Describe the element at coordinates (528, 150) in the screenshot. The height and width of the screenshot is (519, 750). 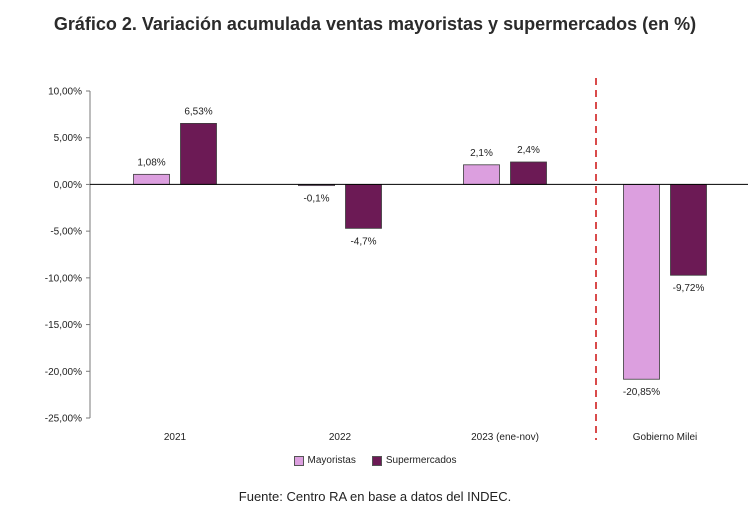
I see `data-label: 2,4%` at that location.